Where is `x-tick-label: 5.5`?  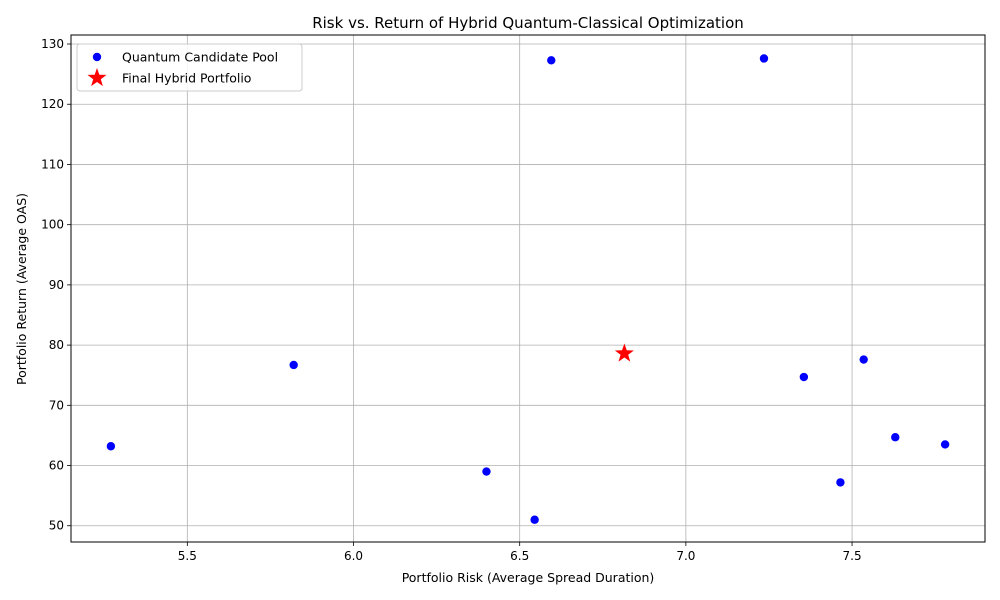
x-tick-label: 5.5 is located at coordinates (187, 556).